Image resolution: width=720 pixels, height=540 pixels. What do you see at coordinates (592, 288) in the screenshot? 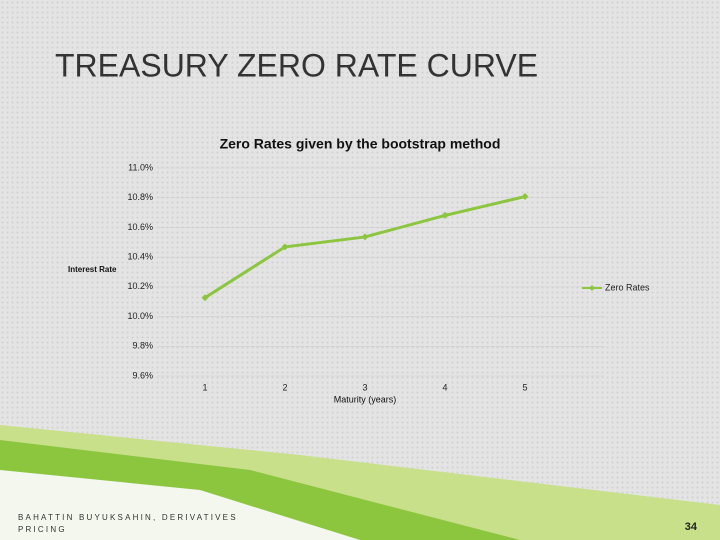
I see `legend-marker` at bounding box center [592, 288].